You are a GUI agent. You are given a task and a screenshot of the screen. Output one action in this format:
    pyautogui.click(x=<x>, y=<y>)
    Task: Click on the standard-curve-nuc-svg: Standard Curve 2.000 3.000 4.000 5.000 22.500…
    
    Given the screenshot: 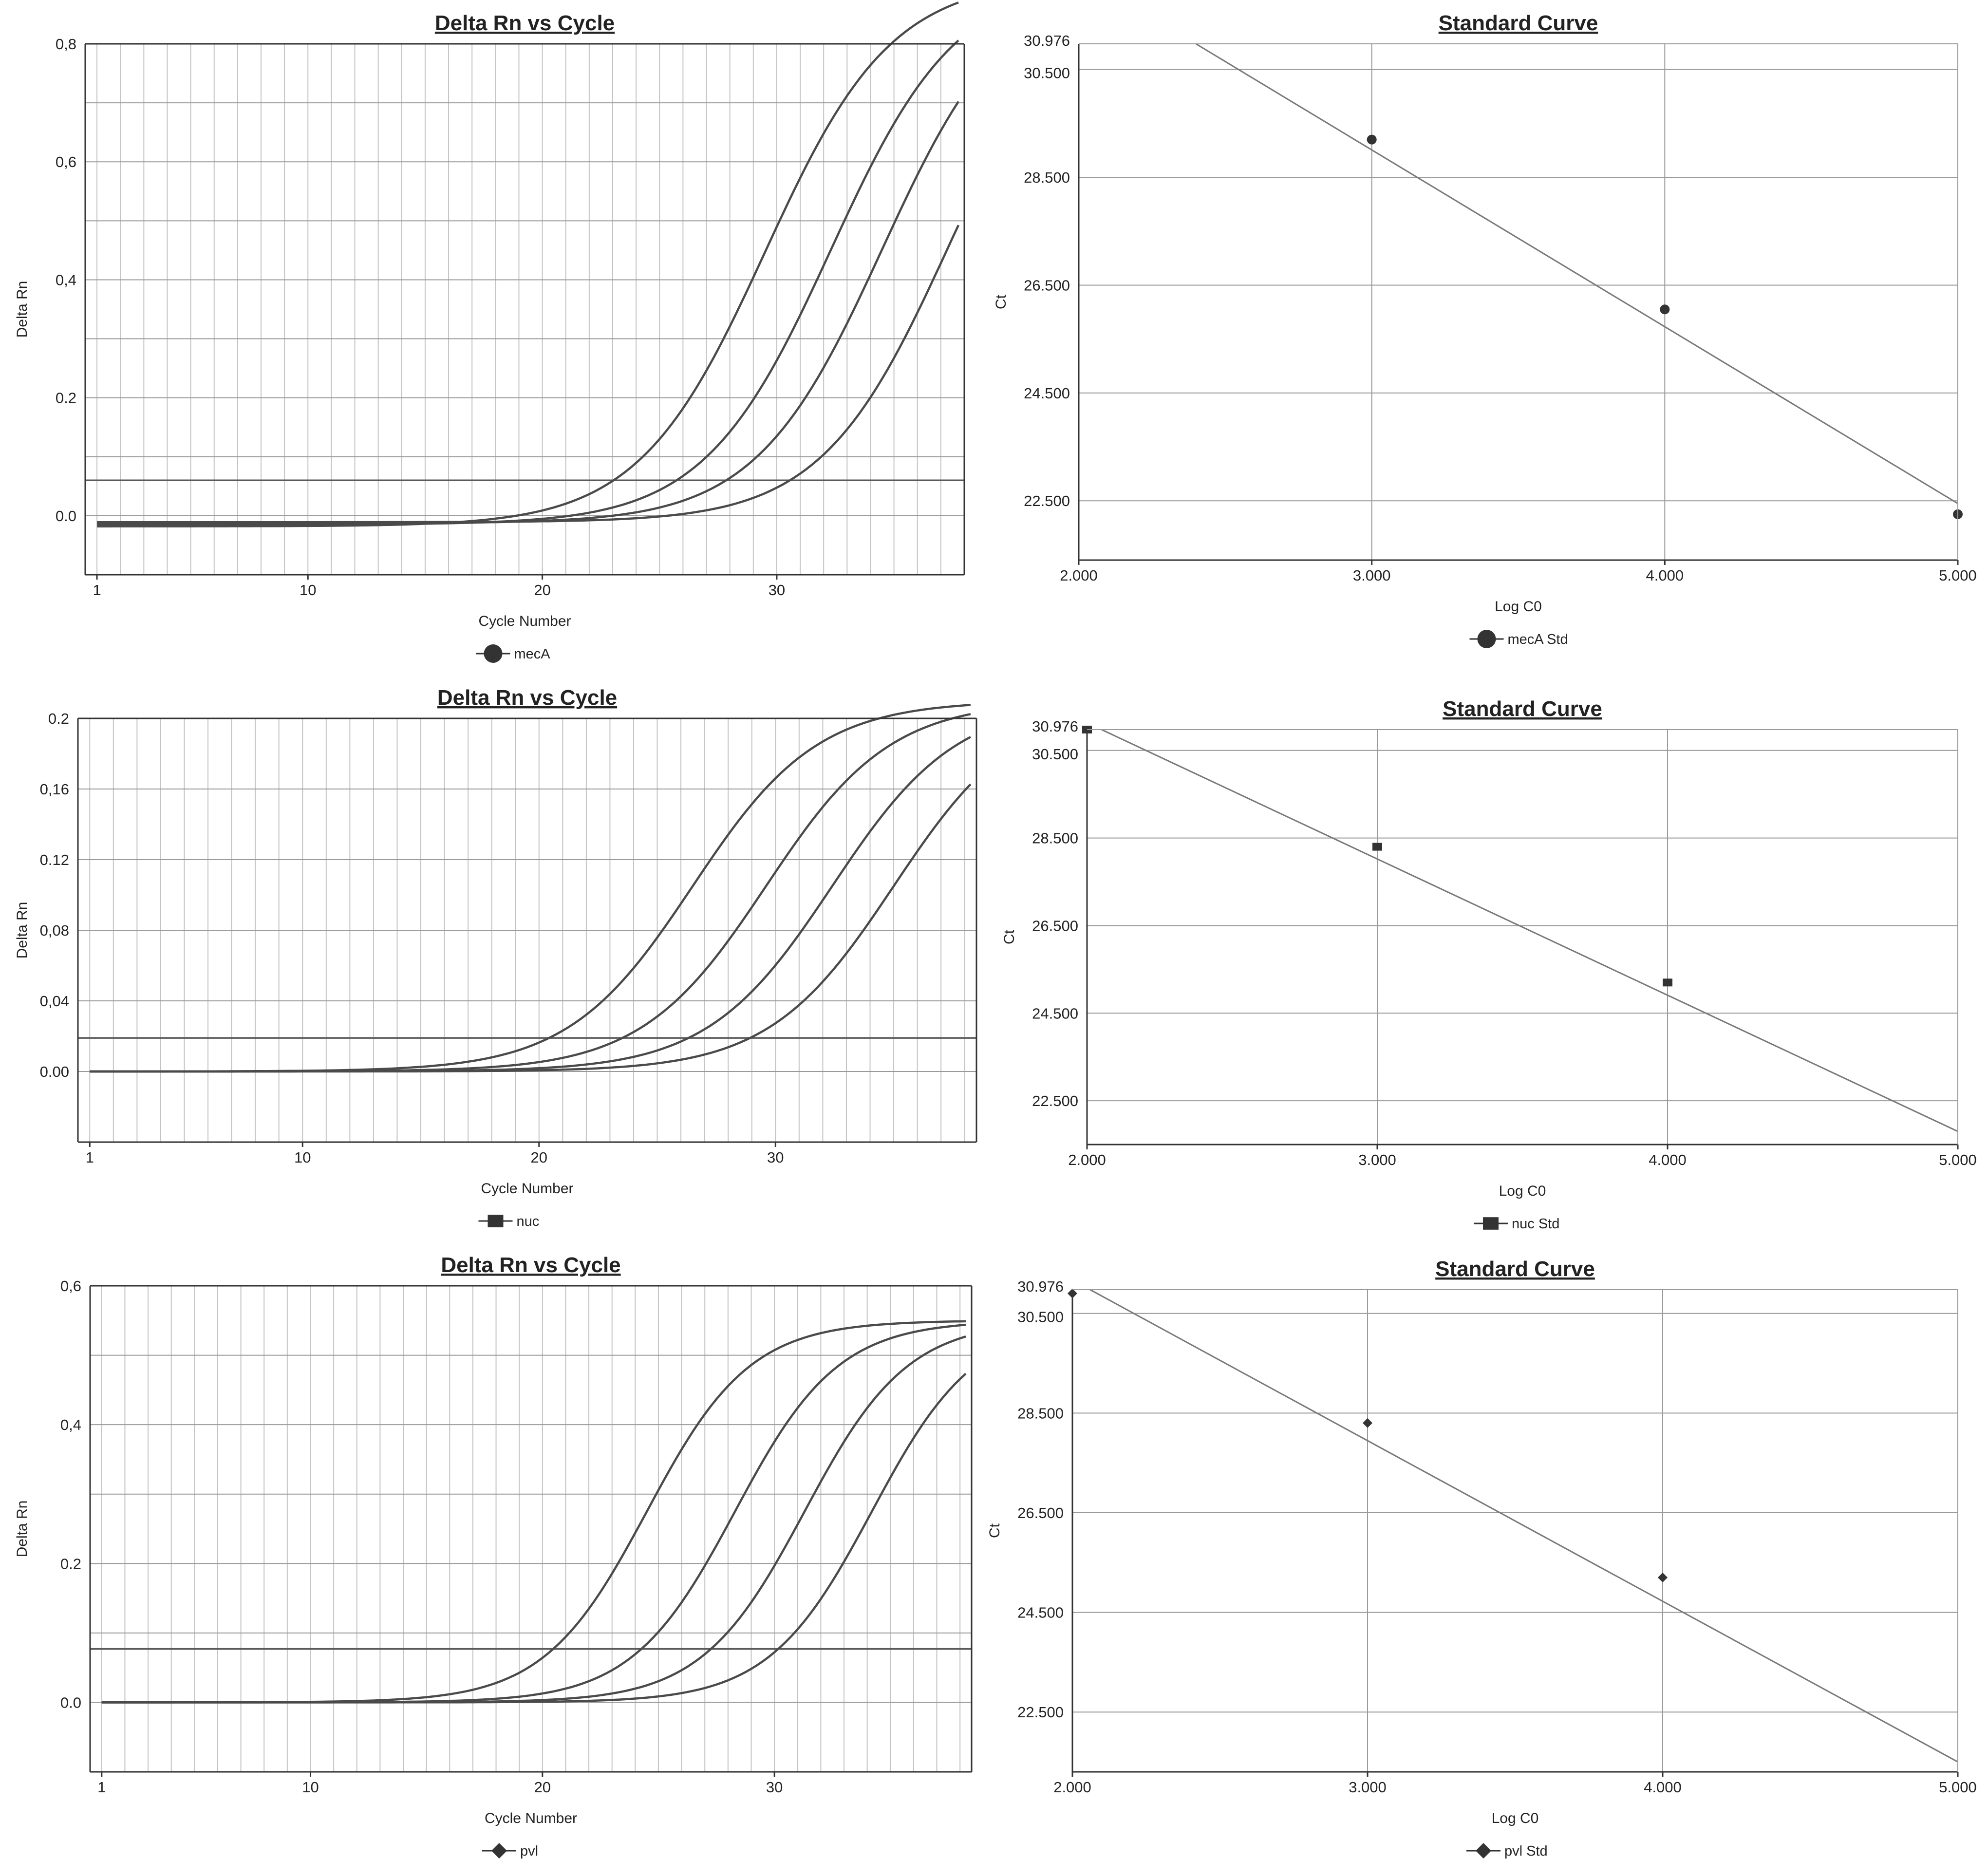 What is the action you would take?
    pyautogui.click(x=1489, y=965)
    